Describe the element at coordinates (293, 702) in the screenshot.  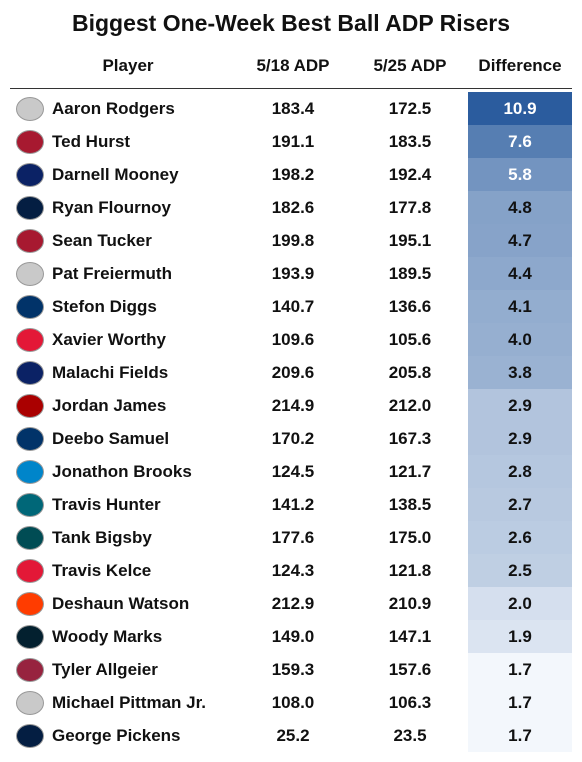
I see `adp-value: 108.0` at that location.